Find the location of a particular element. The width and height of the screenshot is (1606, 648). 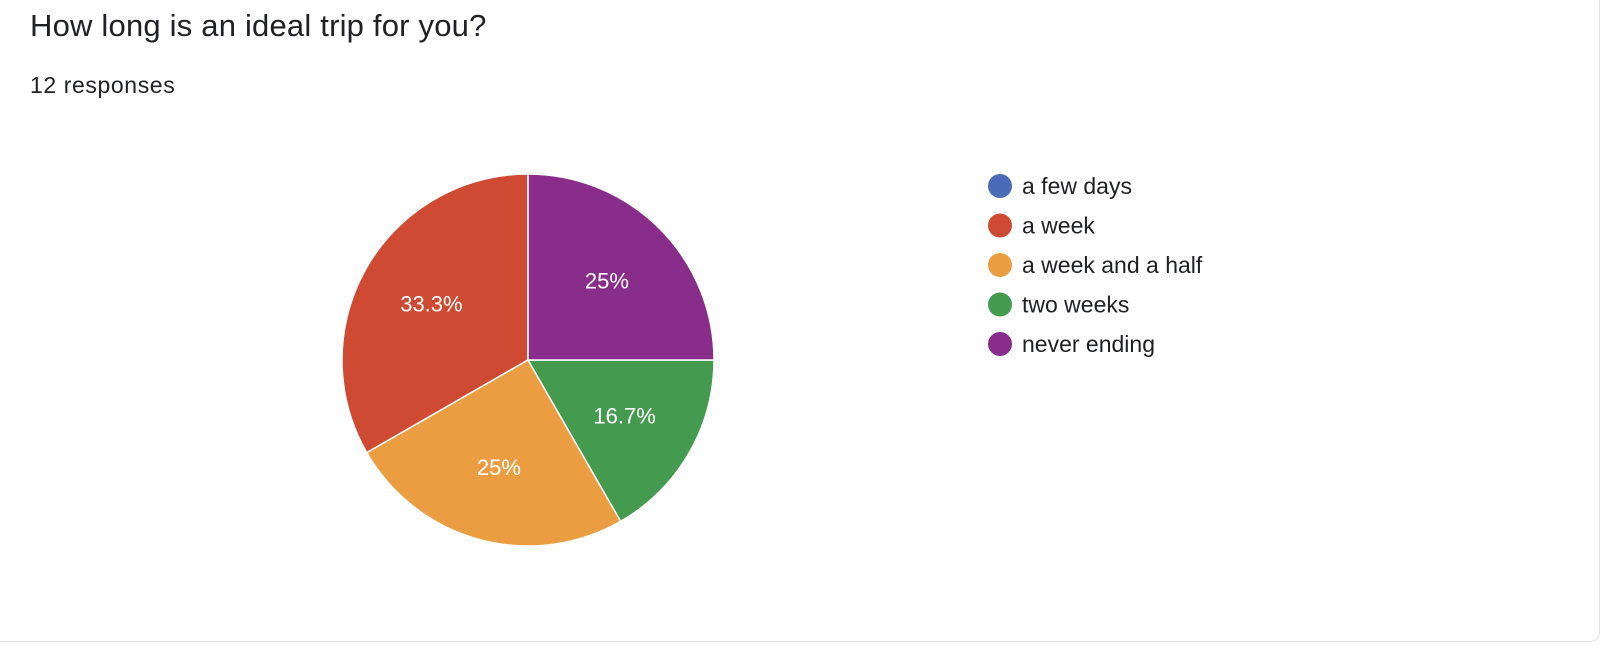

legend-swatch-two-weeks is located at coordinates (1000, 304).